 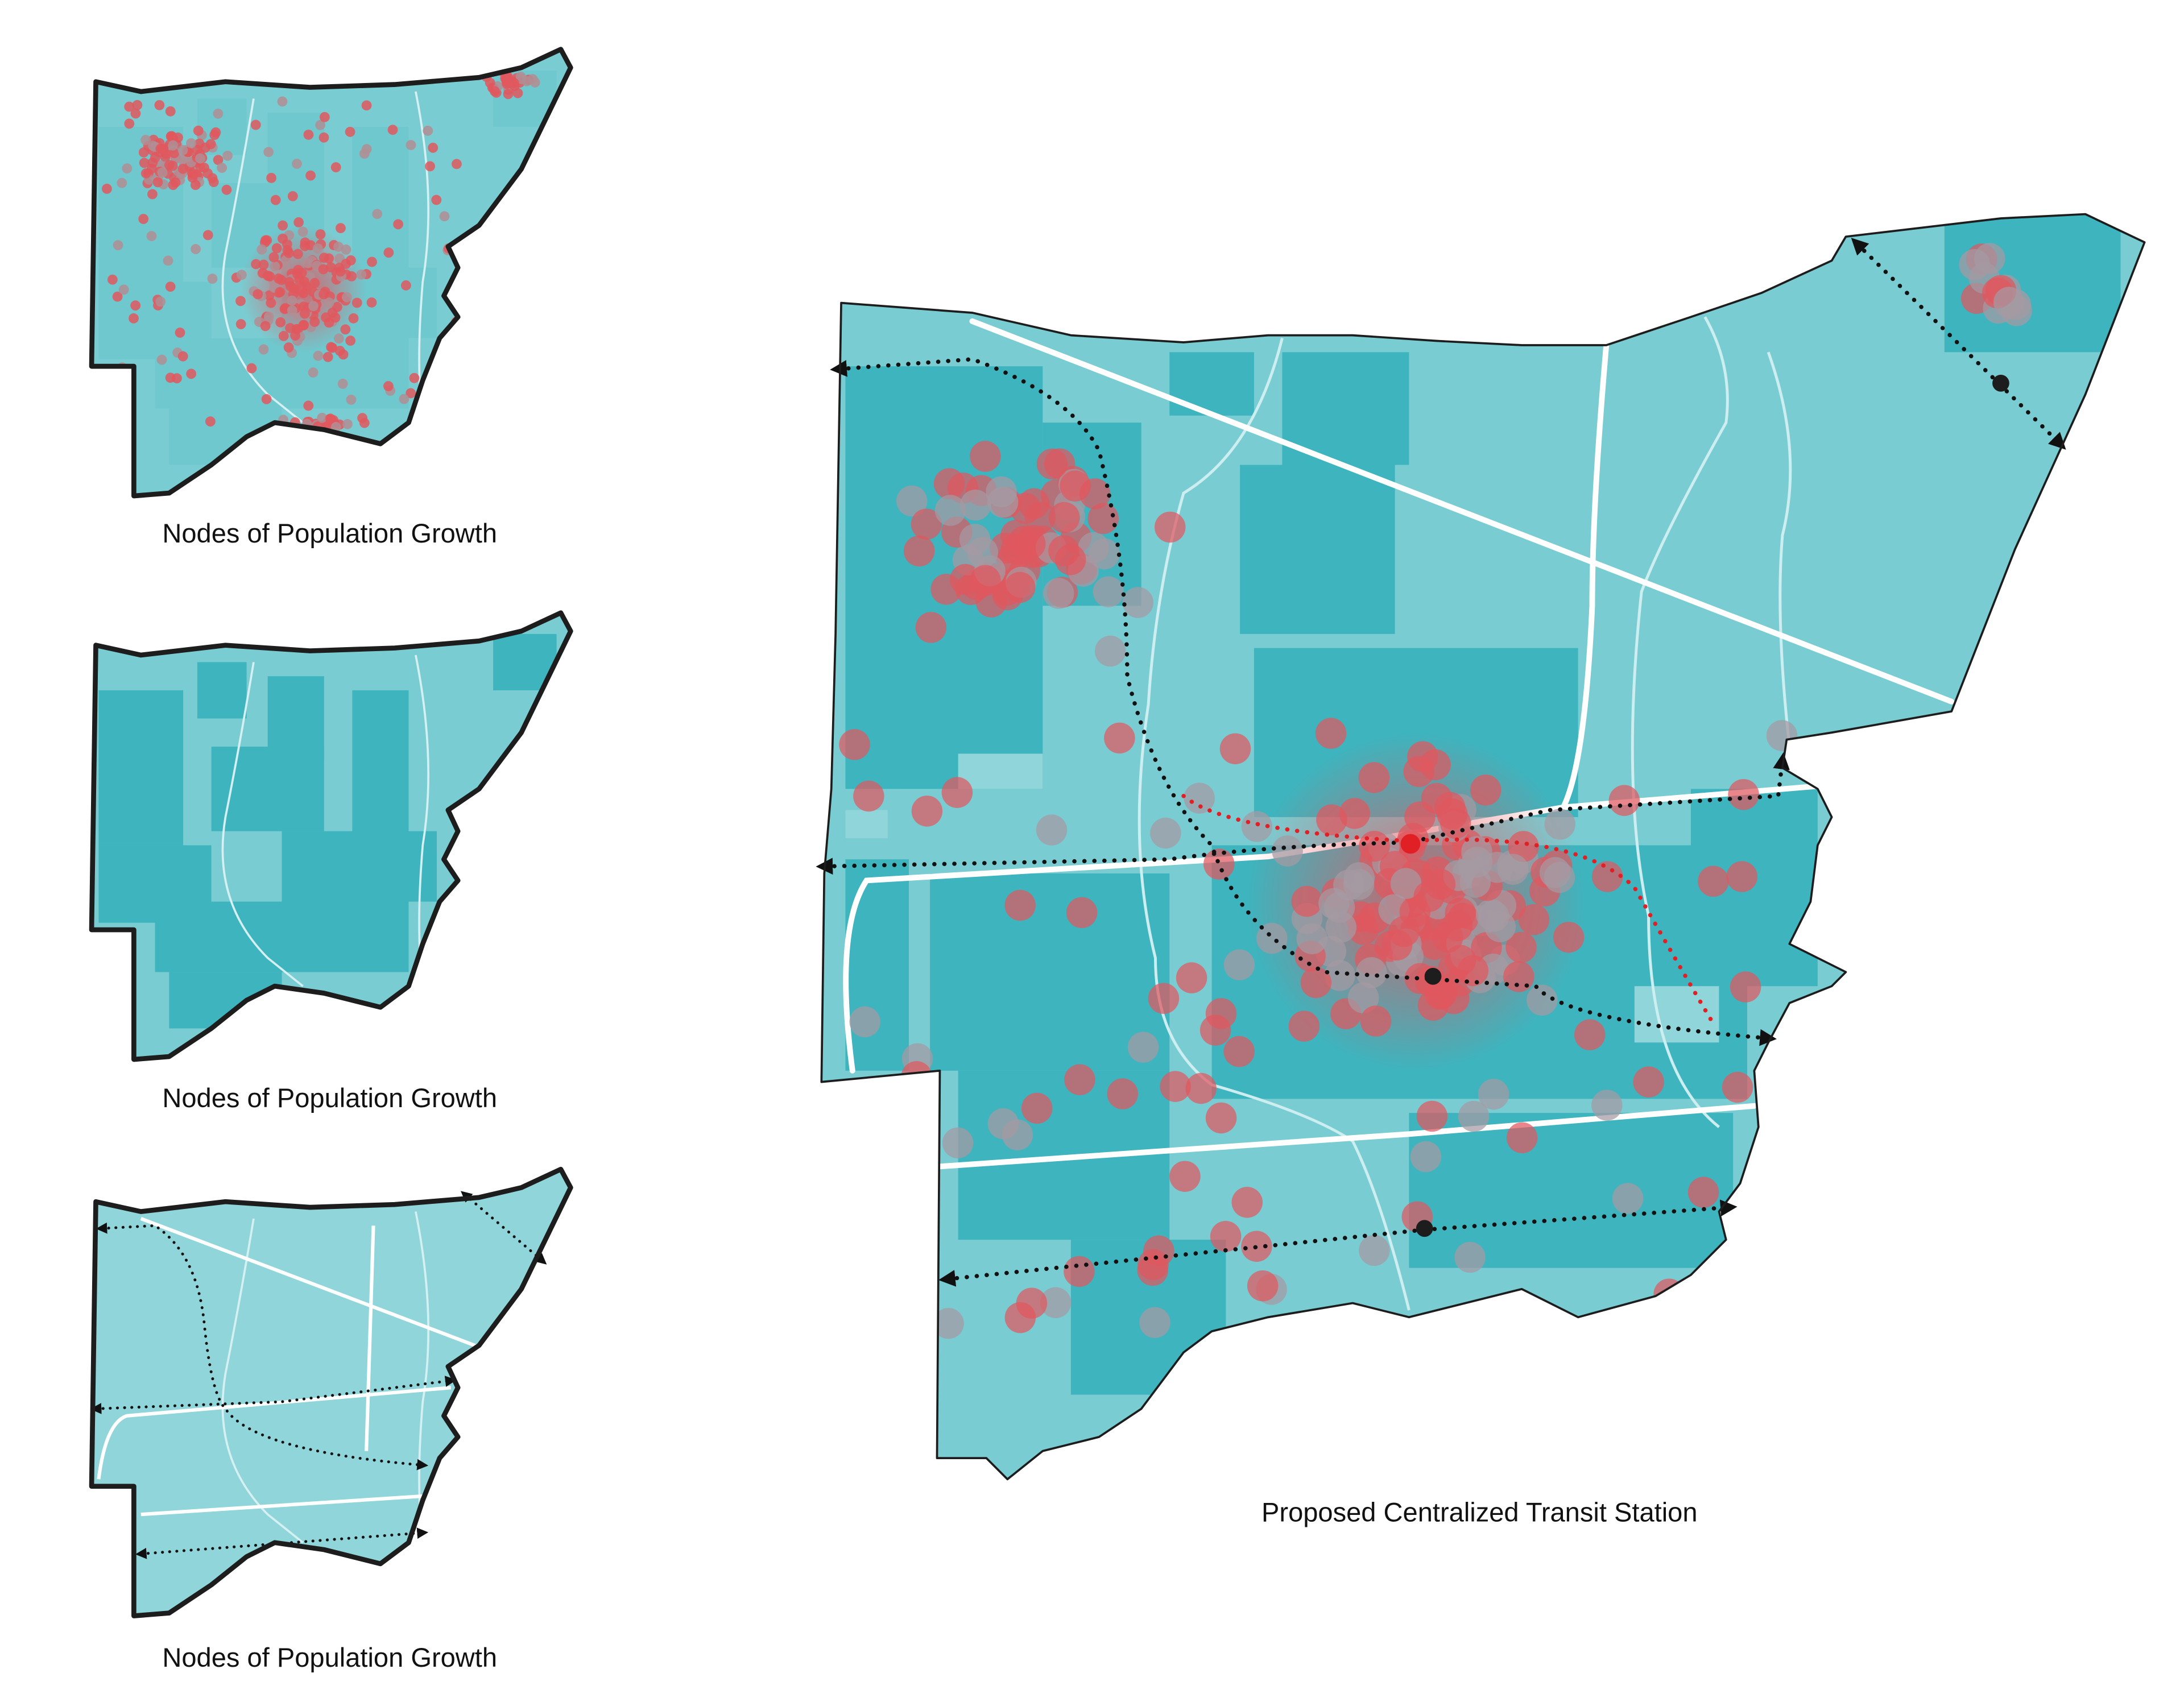 What do you see at coordinates (329, 1098) in the screenshot?
I see `panel-caption: Nodes of Population Growth` at bounding box center [329, 1098].